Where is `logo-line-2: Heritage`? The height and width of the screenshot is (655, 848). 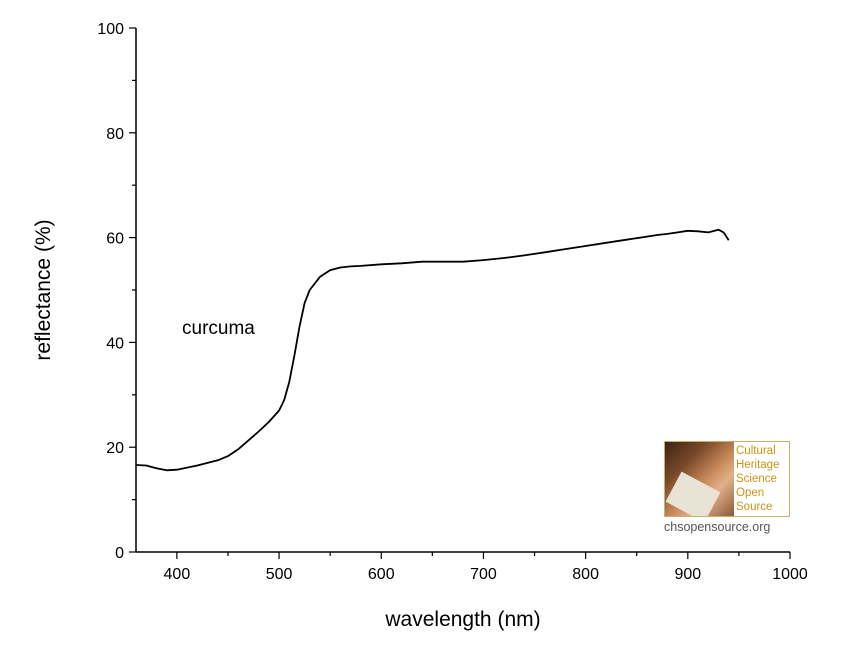 logo-line-2: Heritage is located at coordinates (758, 465).